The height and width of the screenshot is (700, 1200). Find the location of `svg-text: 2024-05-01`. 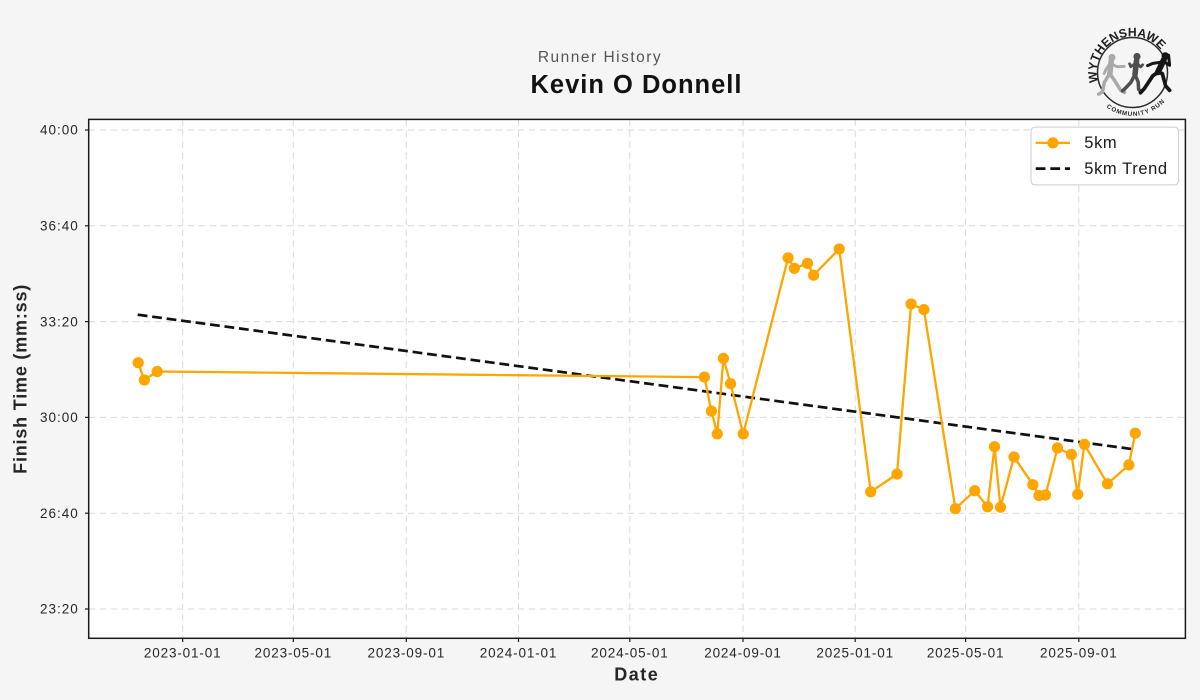

svg-text: 2024-05-01 is located at coordinates (630, 653).